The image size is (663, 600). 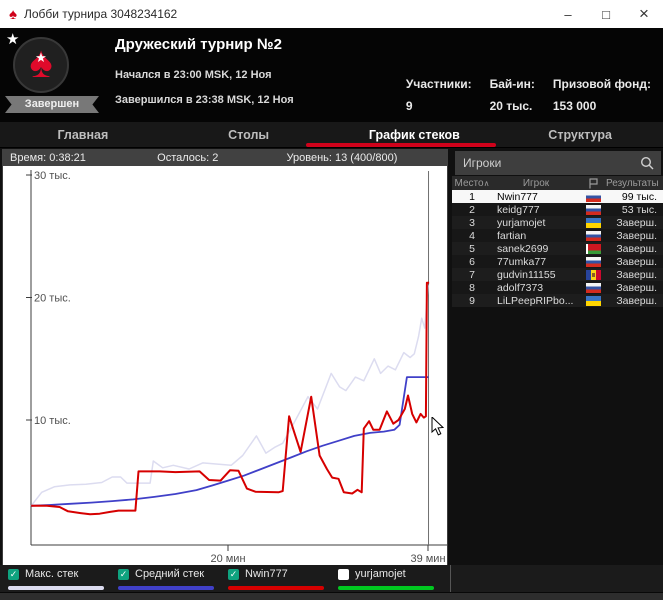 What do you see at coordinates (522, 261) in the screenshot?
I see `player-name: 77umka77` at bounding box center [522, 261].